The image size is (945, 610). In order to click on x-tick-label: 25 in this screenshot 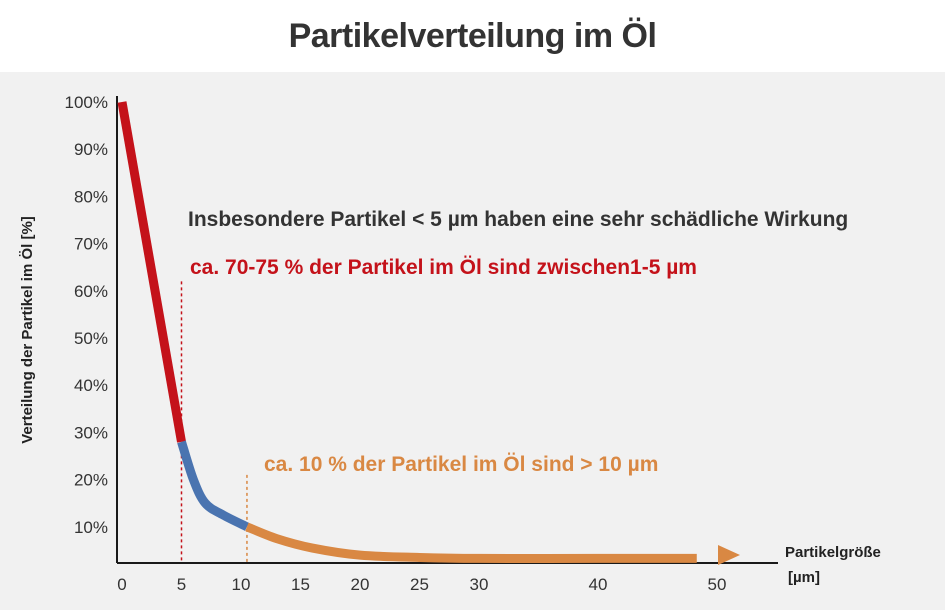, I will do `click(419, 584)`.